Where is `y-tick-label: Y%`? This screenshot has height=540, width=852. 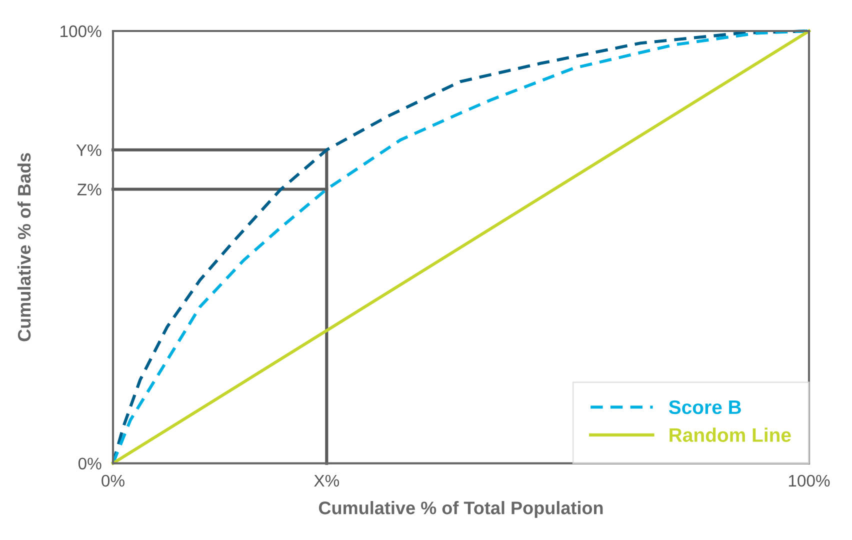 y-tick-label: Y% is located at coordinates (89, 150).